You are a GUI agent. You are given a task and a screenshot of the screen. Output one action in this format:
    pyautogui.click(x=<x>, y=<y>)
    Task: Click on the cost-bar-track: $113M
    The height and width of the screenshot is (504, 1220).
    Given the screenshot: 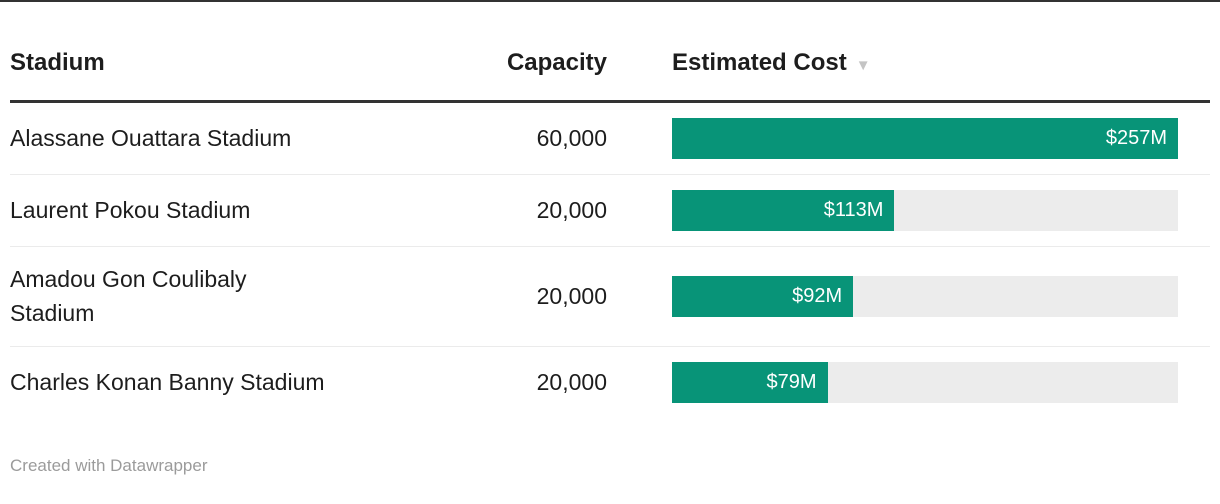 What is the action you would take?
    pyautogui.click(x=925, y=210)
    